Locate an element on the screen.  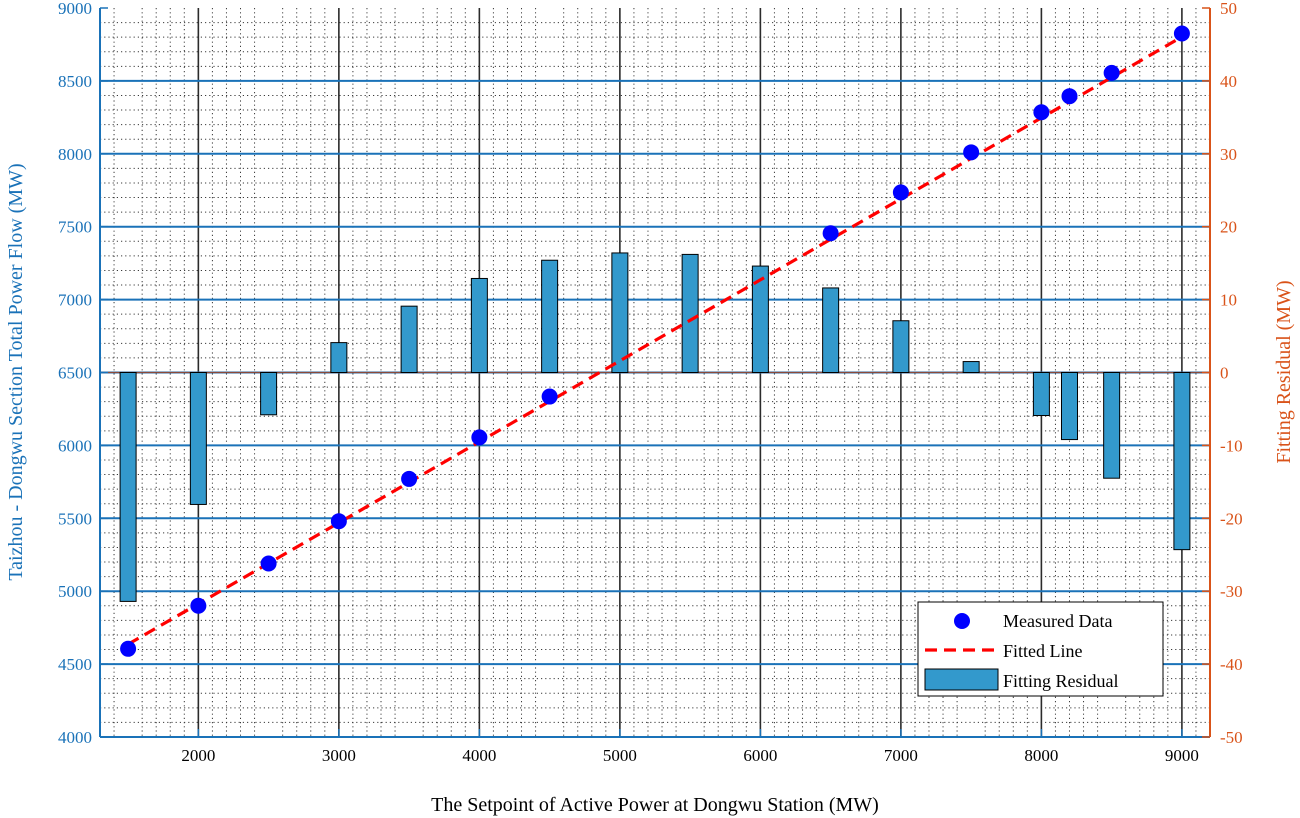
x-tick-label: 6000 is located at coordinates (760, 755).